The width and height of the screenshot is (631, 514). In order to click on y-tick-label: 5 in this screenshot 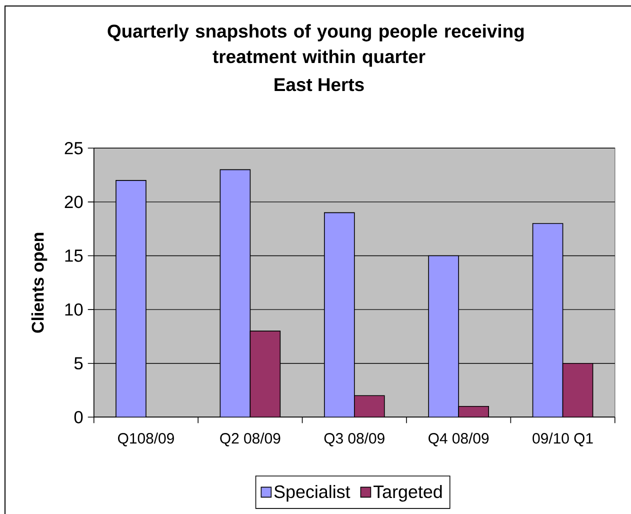, I will do `click(78, 363)`.